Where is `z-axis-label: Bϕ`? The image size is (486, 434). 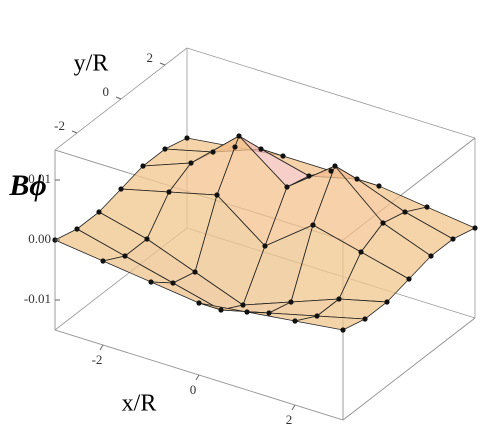
z-axis-label: Bϕ is located at coordinates (27, 185).